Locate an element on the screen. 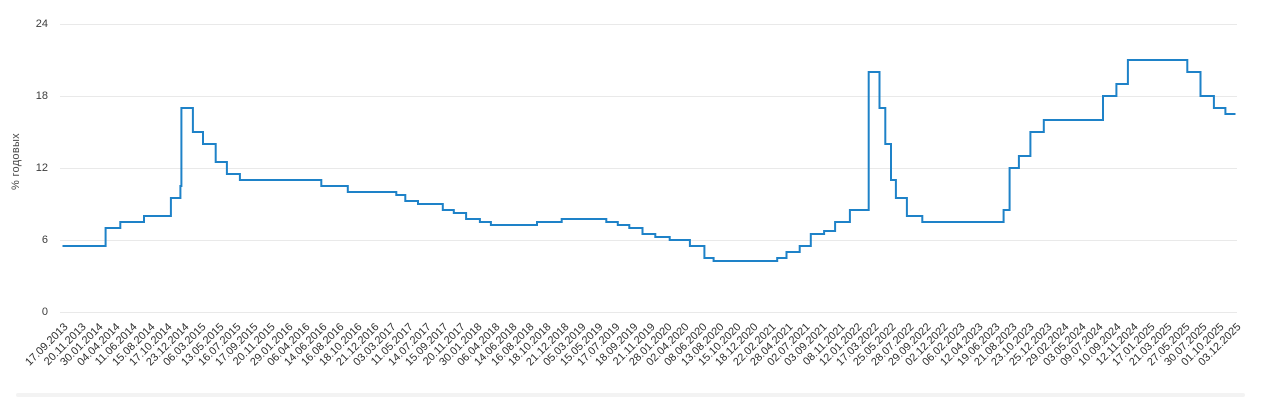  y-tick-label: 18 is located at coordinates (41, 96).